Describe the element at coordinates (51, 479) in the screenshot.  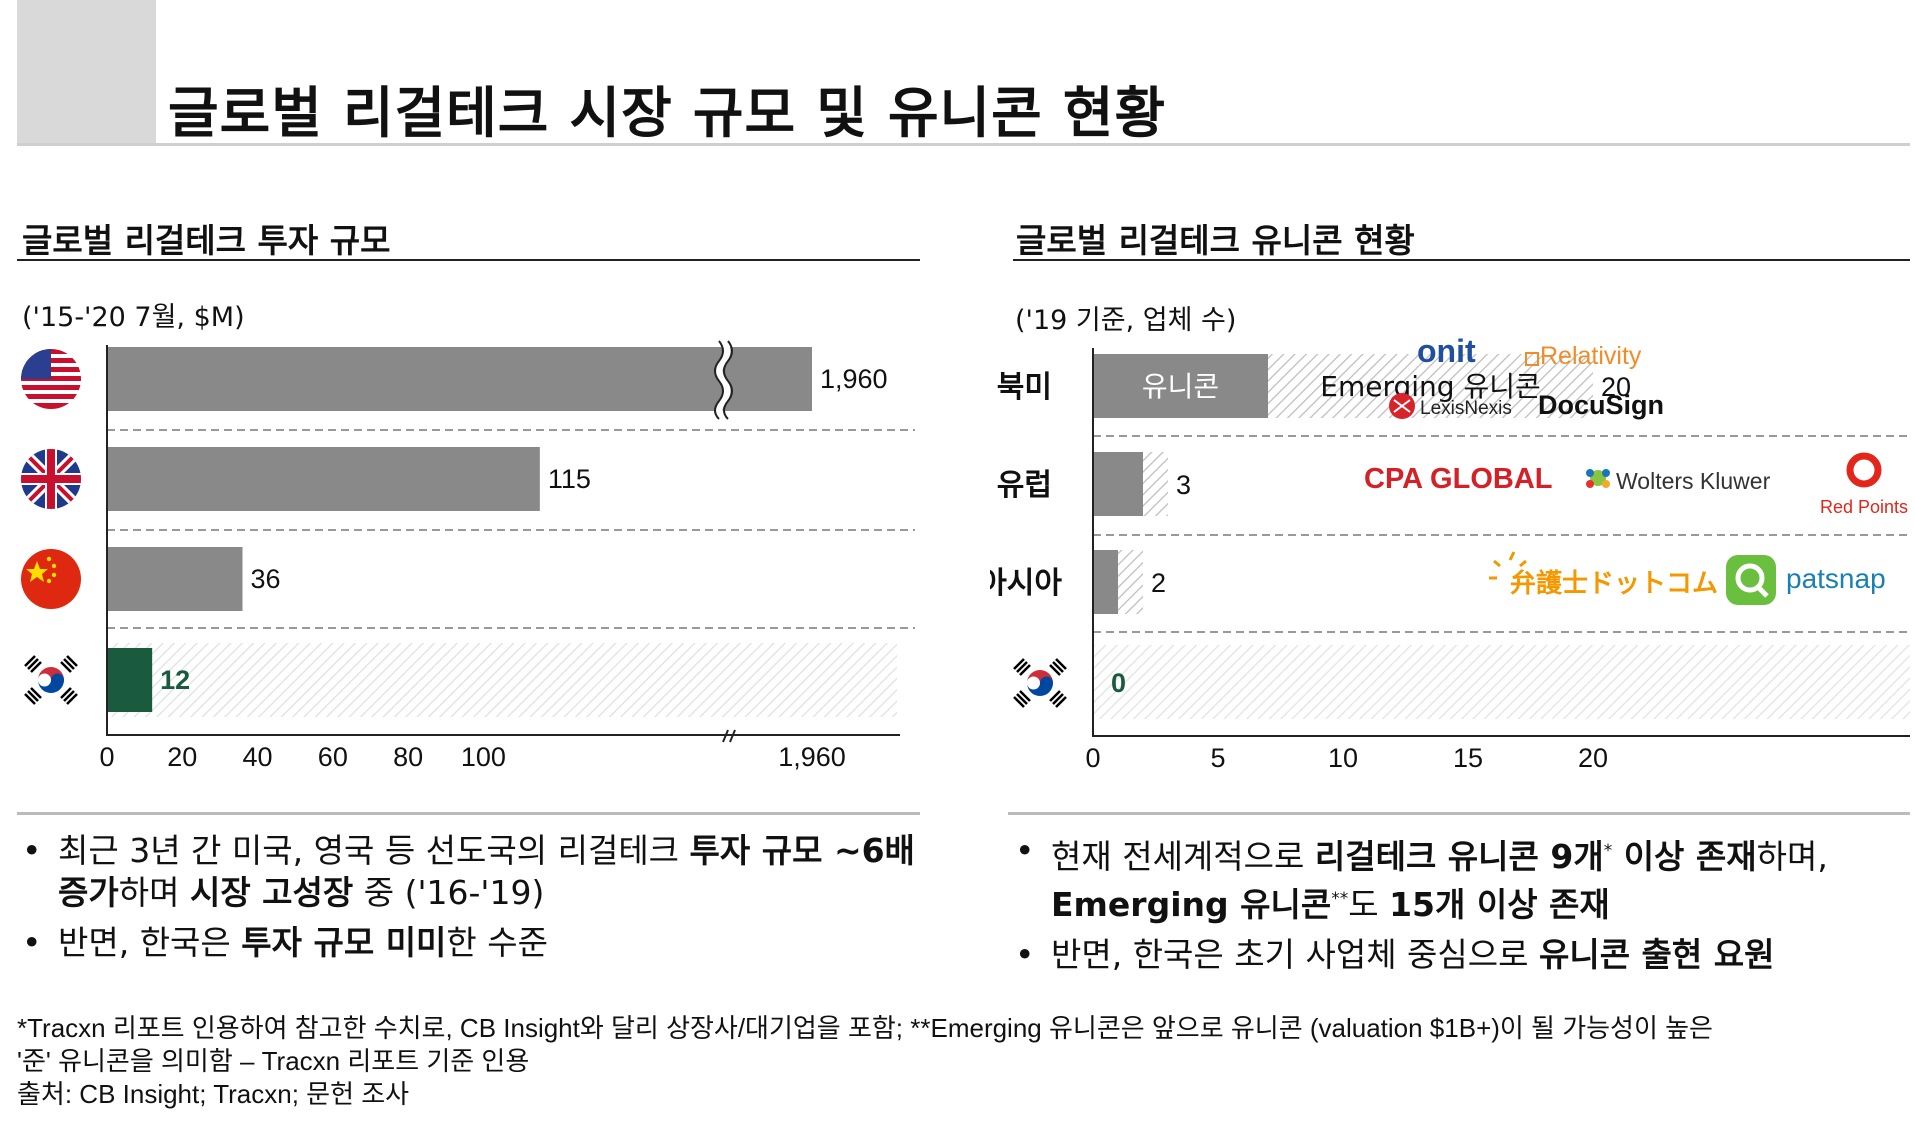
I see `uk-flag-icon` at that location.